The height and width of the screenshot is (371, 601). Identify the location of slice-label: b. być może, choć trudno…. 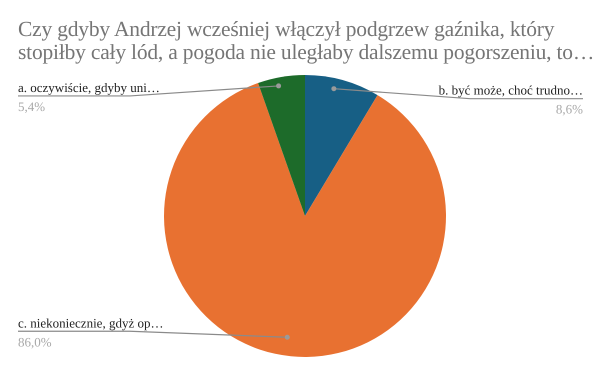
(510, 90).